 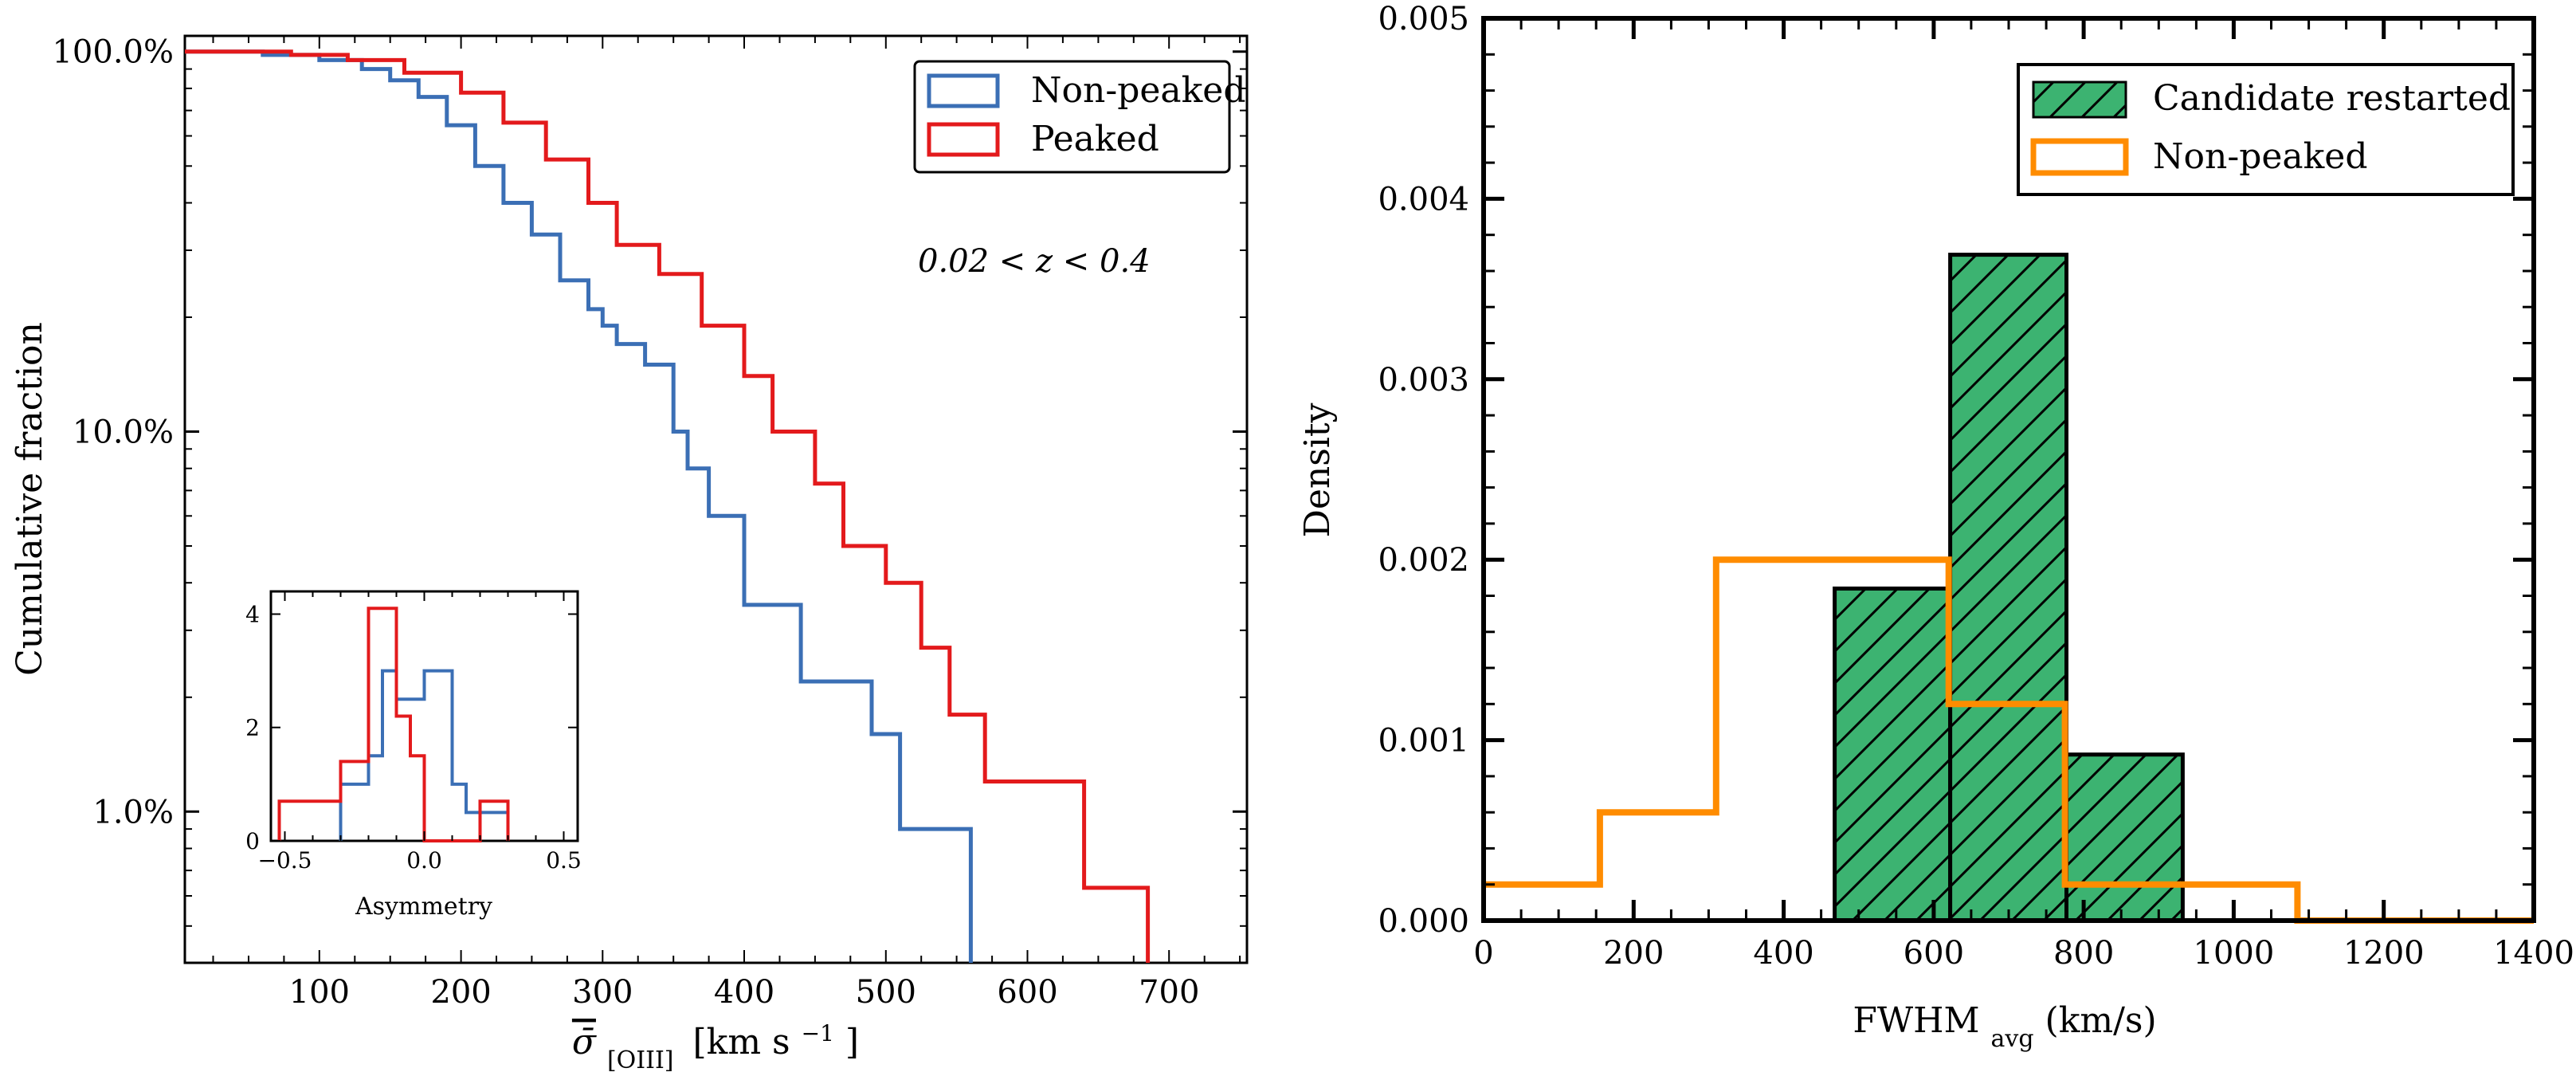 I want to click on x-title-sub: [OIII], so click(x=640, y=1060).